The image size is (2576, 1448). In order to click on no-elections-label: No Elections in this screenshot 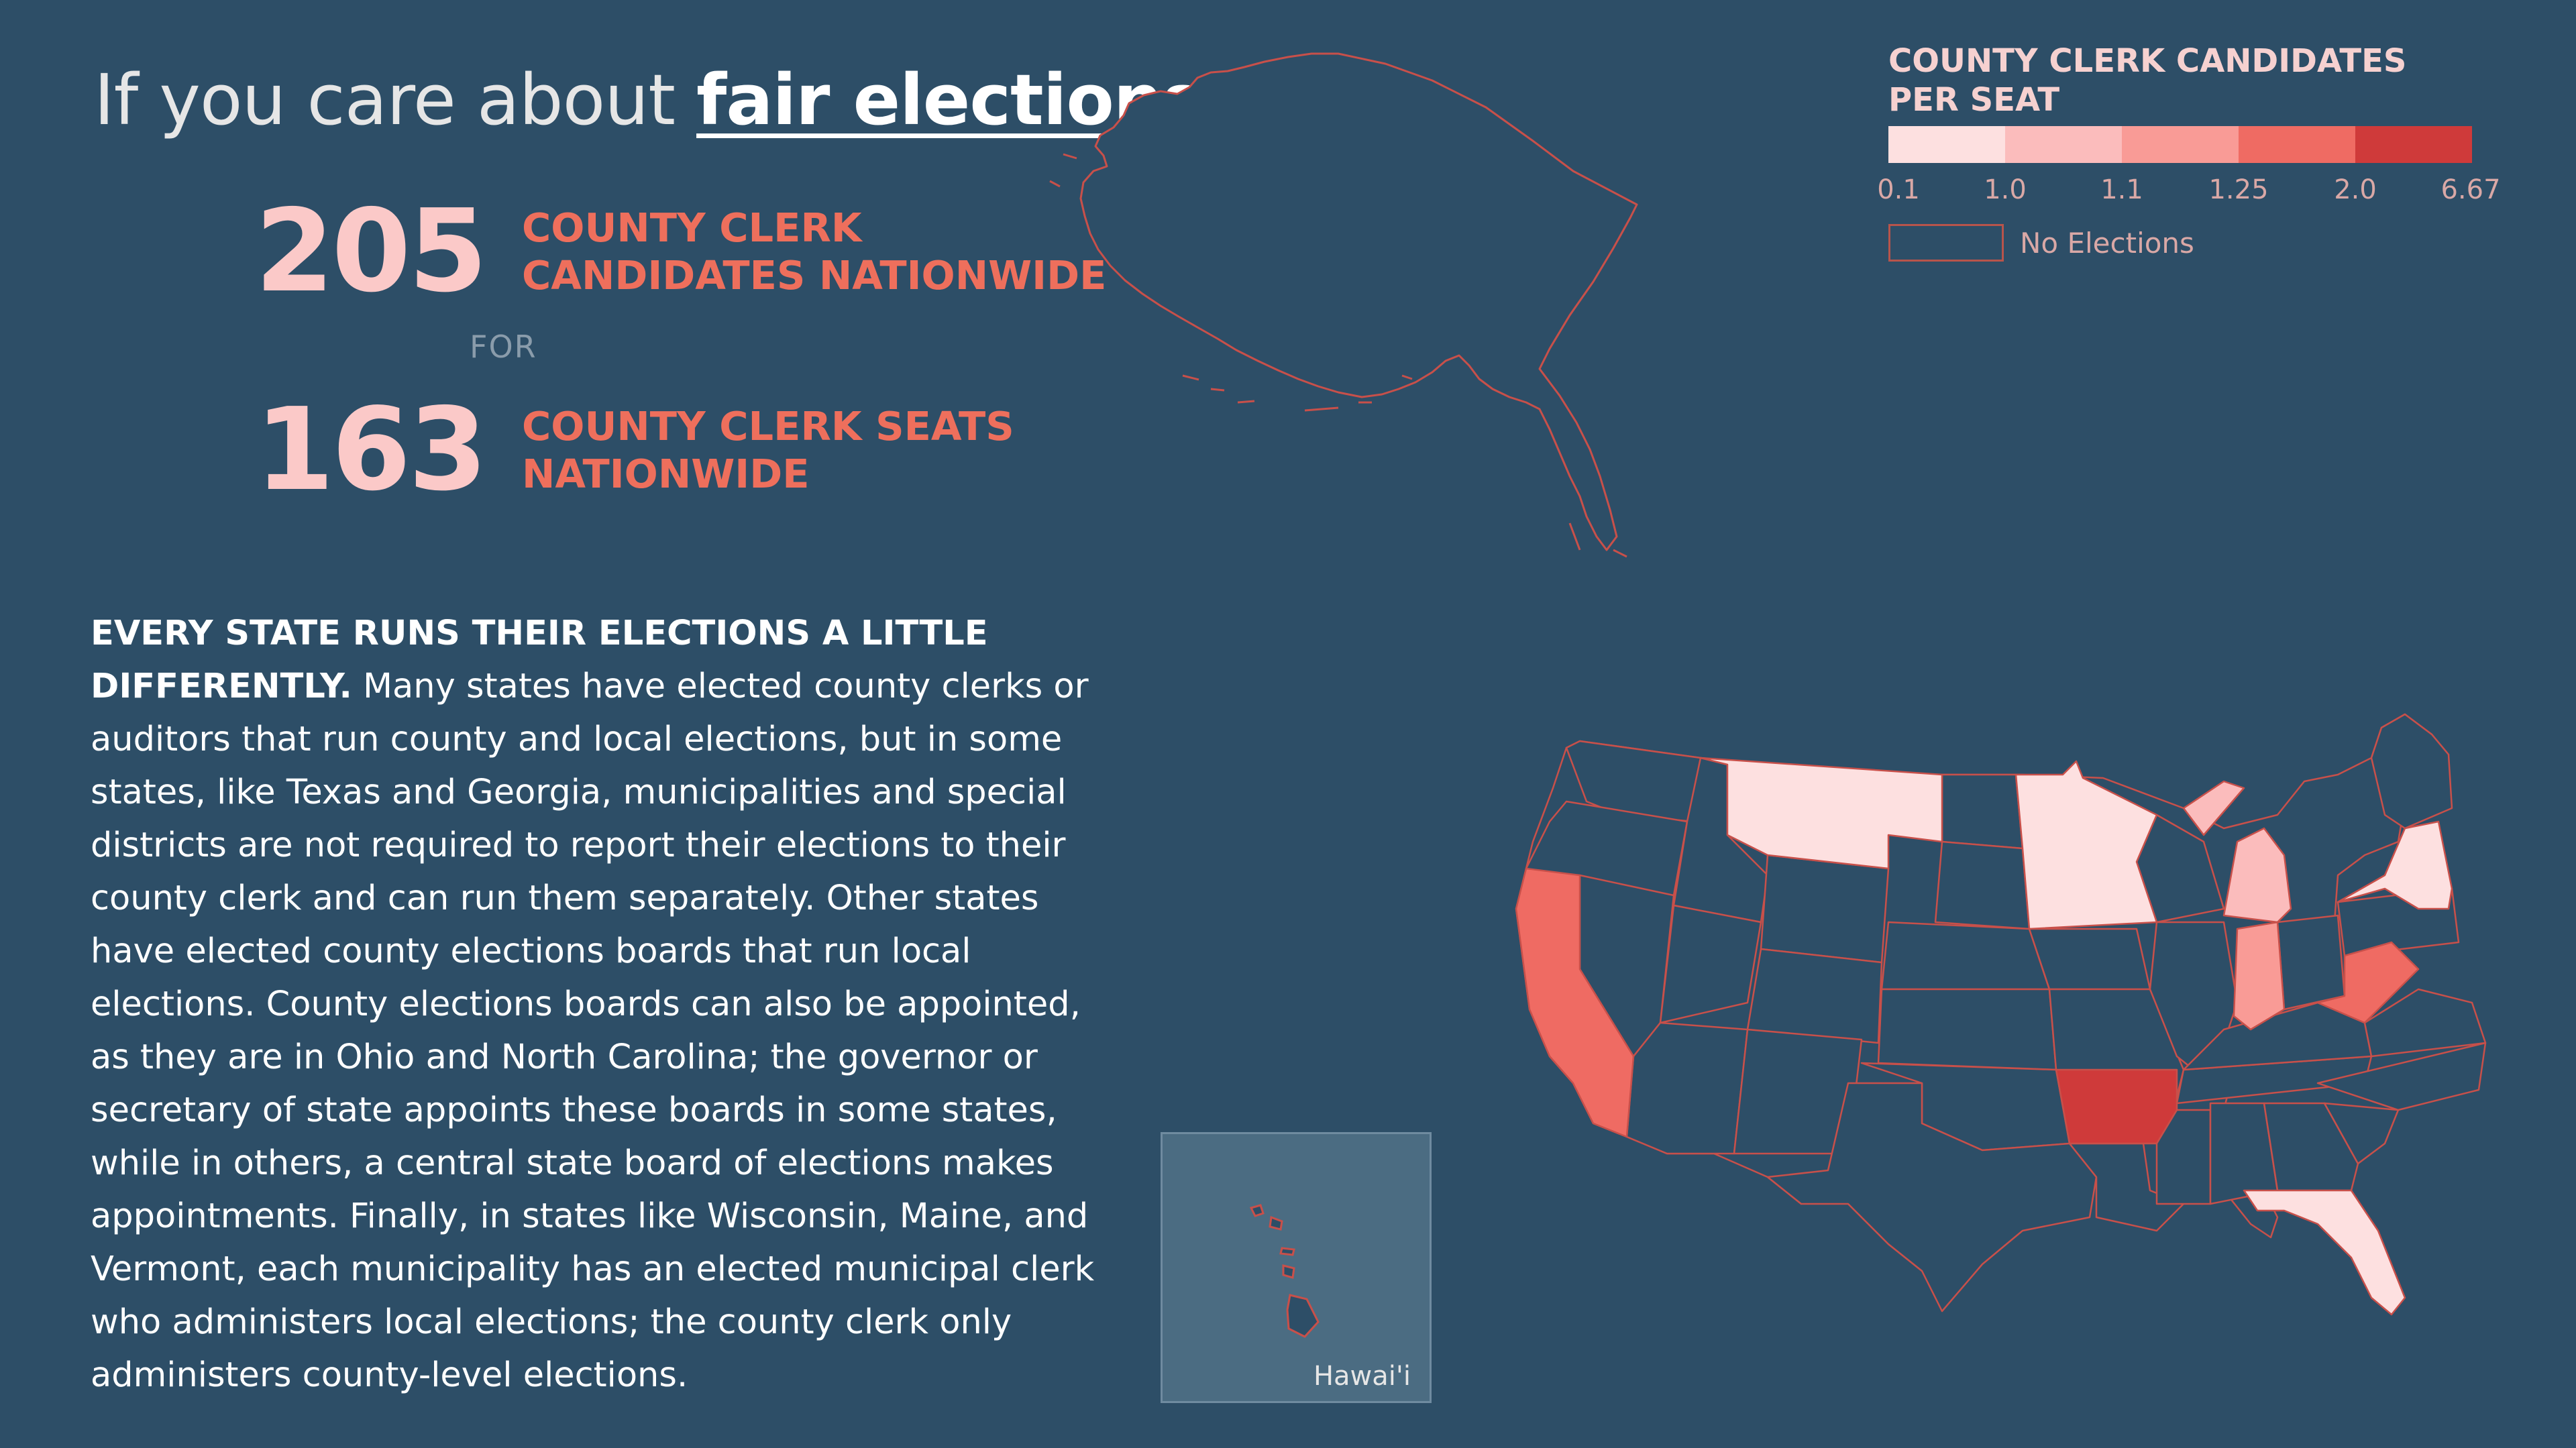, I will do `click(2107, 243)`.